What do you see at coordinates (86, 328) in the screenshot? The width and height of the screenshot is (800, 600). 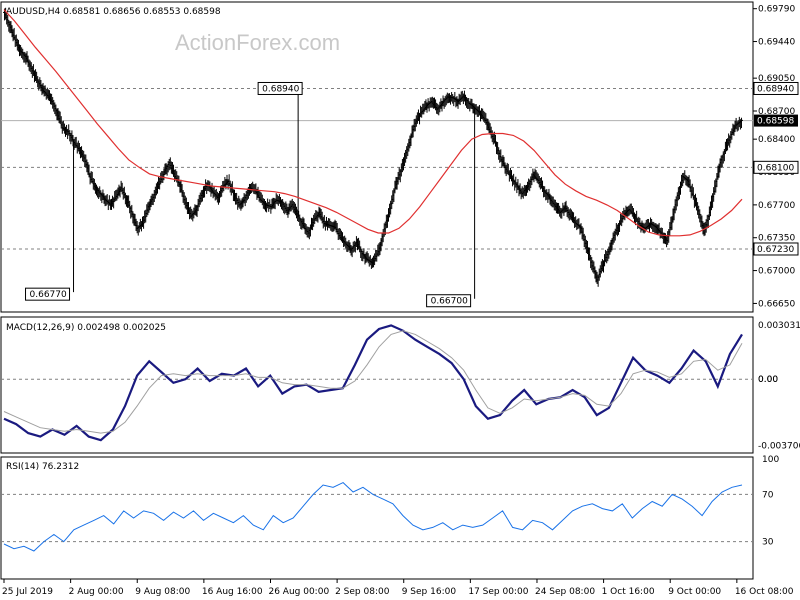 I see `macd-title: MACD(12,26,9) 0.002498 0.002025` at bounding box center [86, 328].